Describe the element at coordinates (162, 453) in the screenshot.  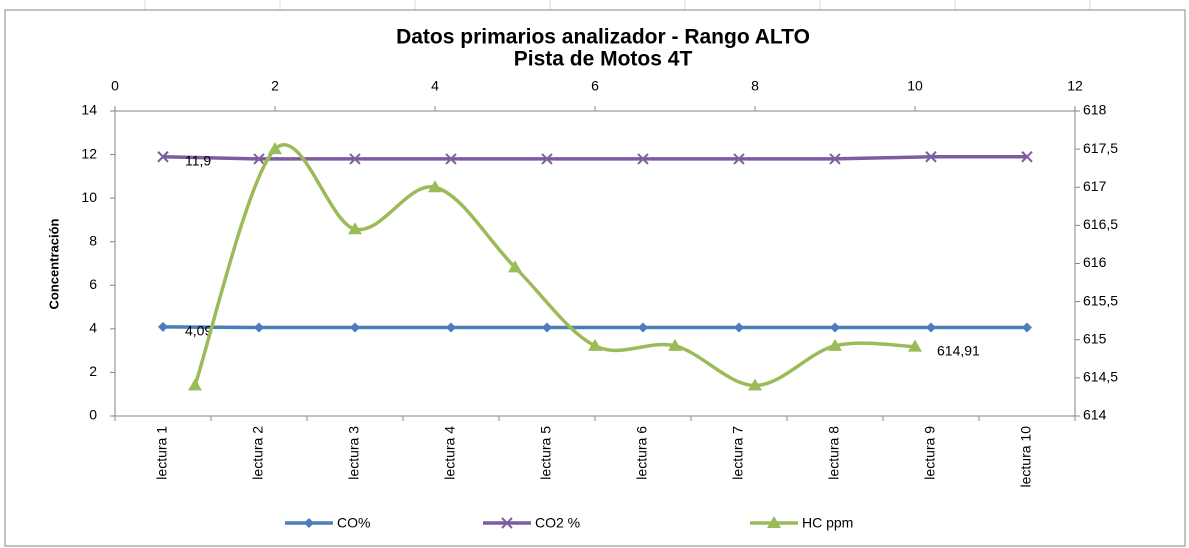
I see `x-category-label: lectura 1` at that location.